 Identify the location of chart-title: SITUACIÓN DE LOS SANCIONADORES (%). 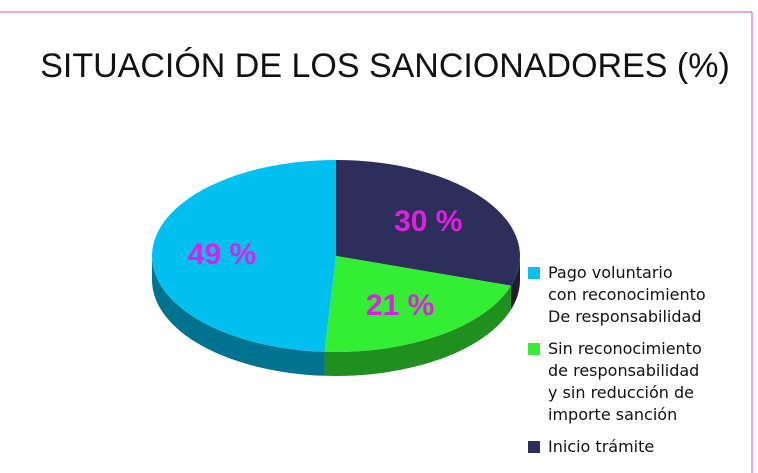
(385, 66).